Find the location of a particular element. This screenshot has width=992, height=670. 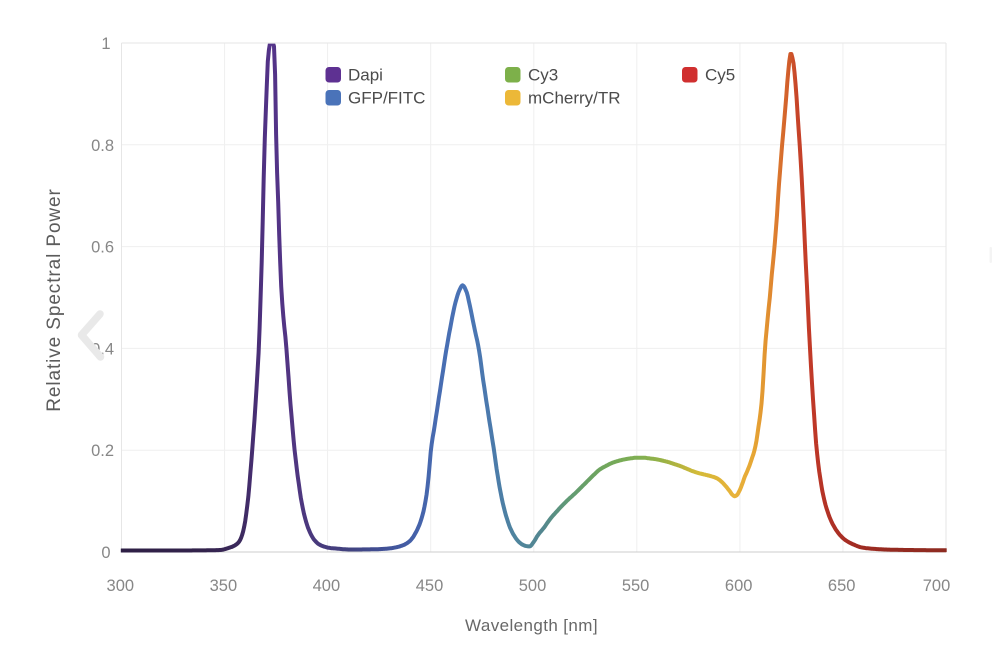

svg-text: GFP/FITC is located at coordinates (386, 98).